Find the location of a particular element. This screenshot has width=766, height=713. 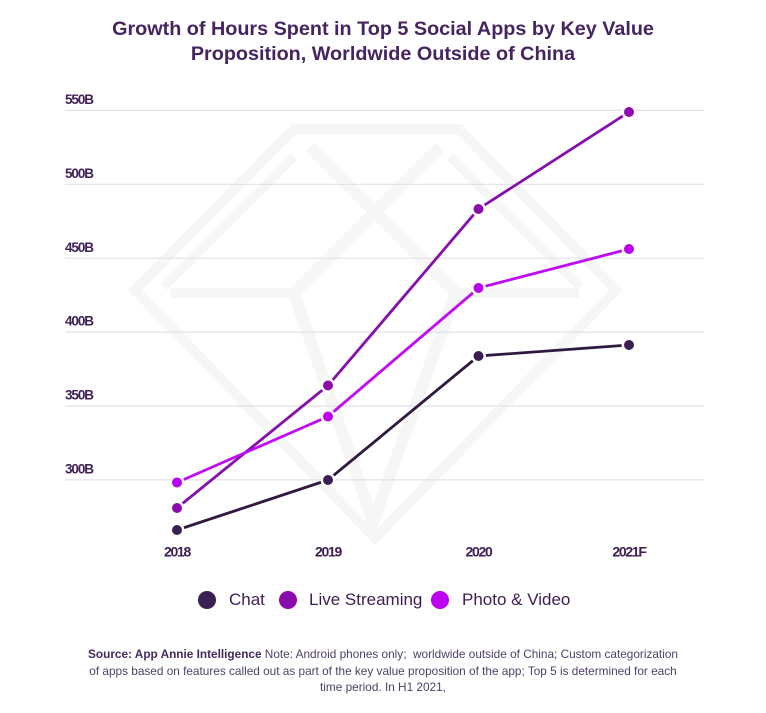

svg-text: 300B is located at coordinates (79, 469).